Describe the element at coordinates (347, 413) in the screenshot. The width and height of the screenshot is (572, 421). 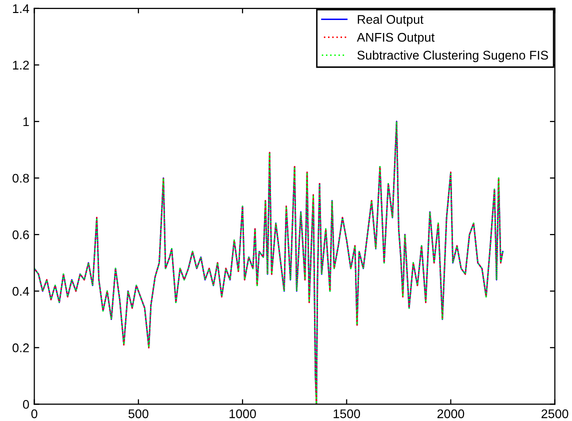
I see `x-tick-label: 1500` at that location.